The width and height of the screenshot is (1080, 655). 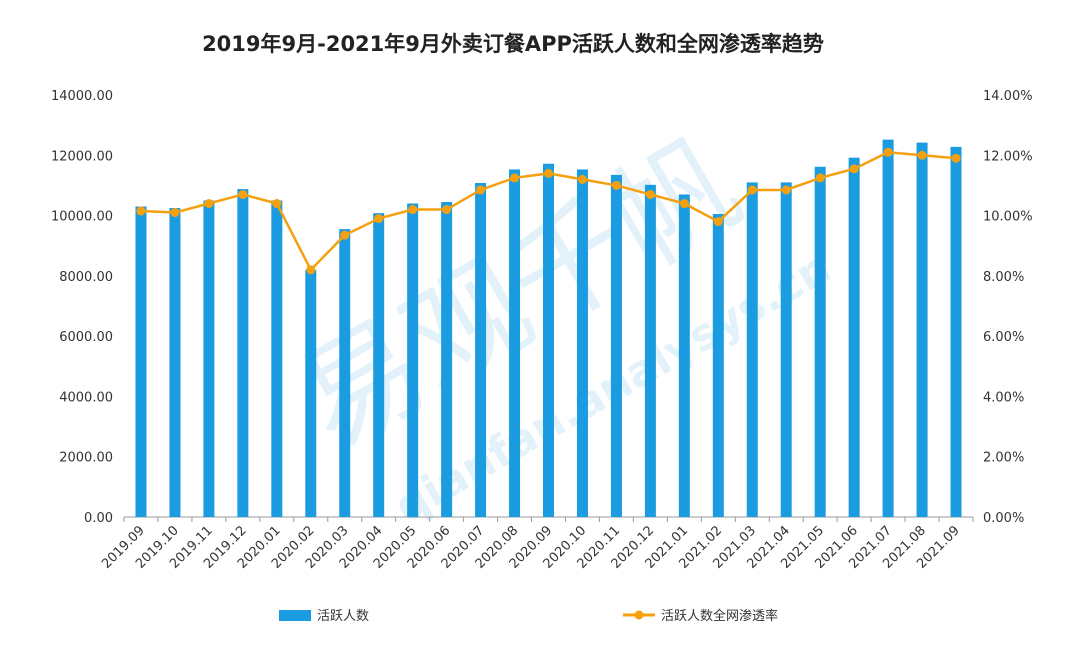 What do you see at coordinates (82, 96) in the screenshot?
I see `left-tick-label: 14000.00` at bounding box center [82, 96].